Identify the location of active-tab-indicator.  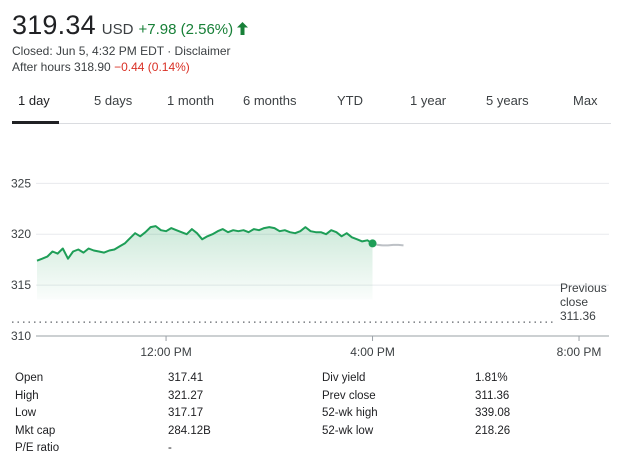
(35, 122).